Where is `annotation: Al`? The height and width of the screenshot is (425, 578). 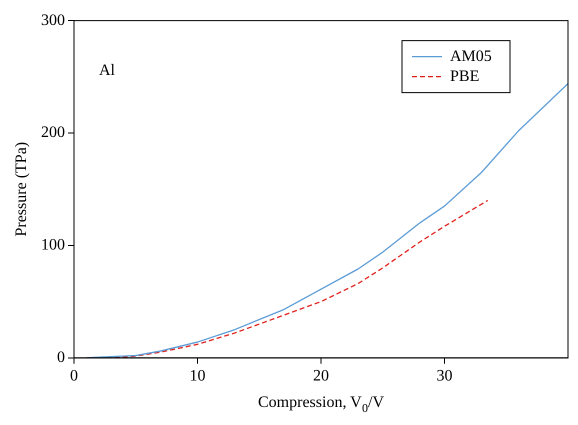 annotation: Al is located at coordinates (107, 70).